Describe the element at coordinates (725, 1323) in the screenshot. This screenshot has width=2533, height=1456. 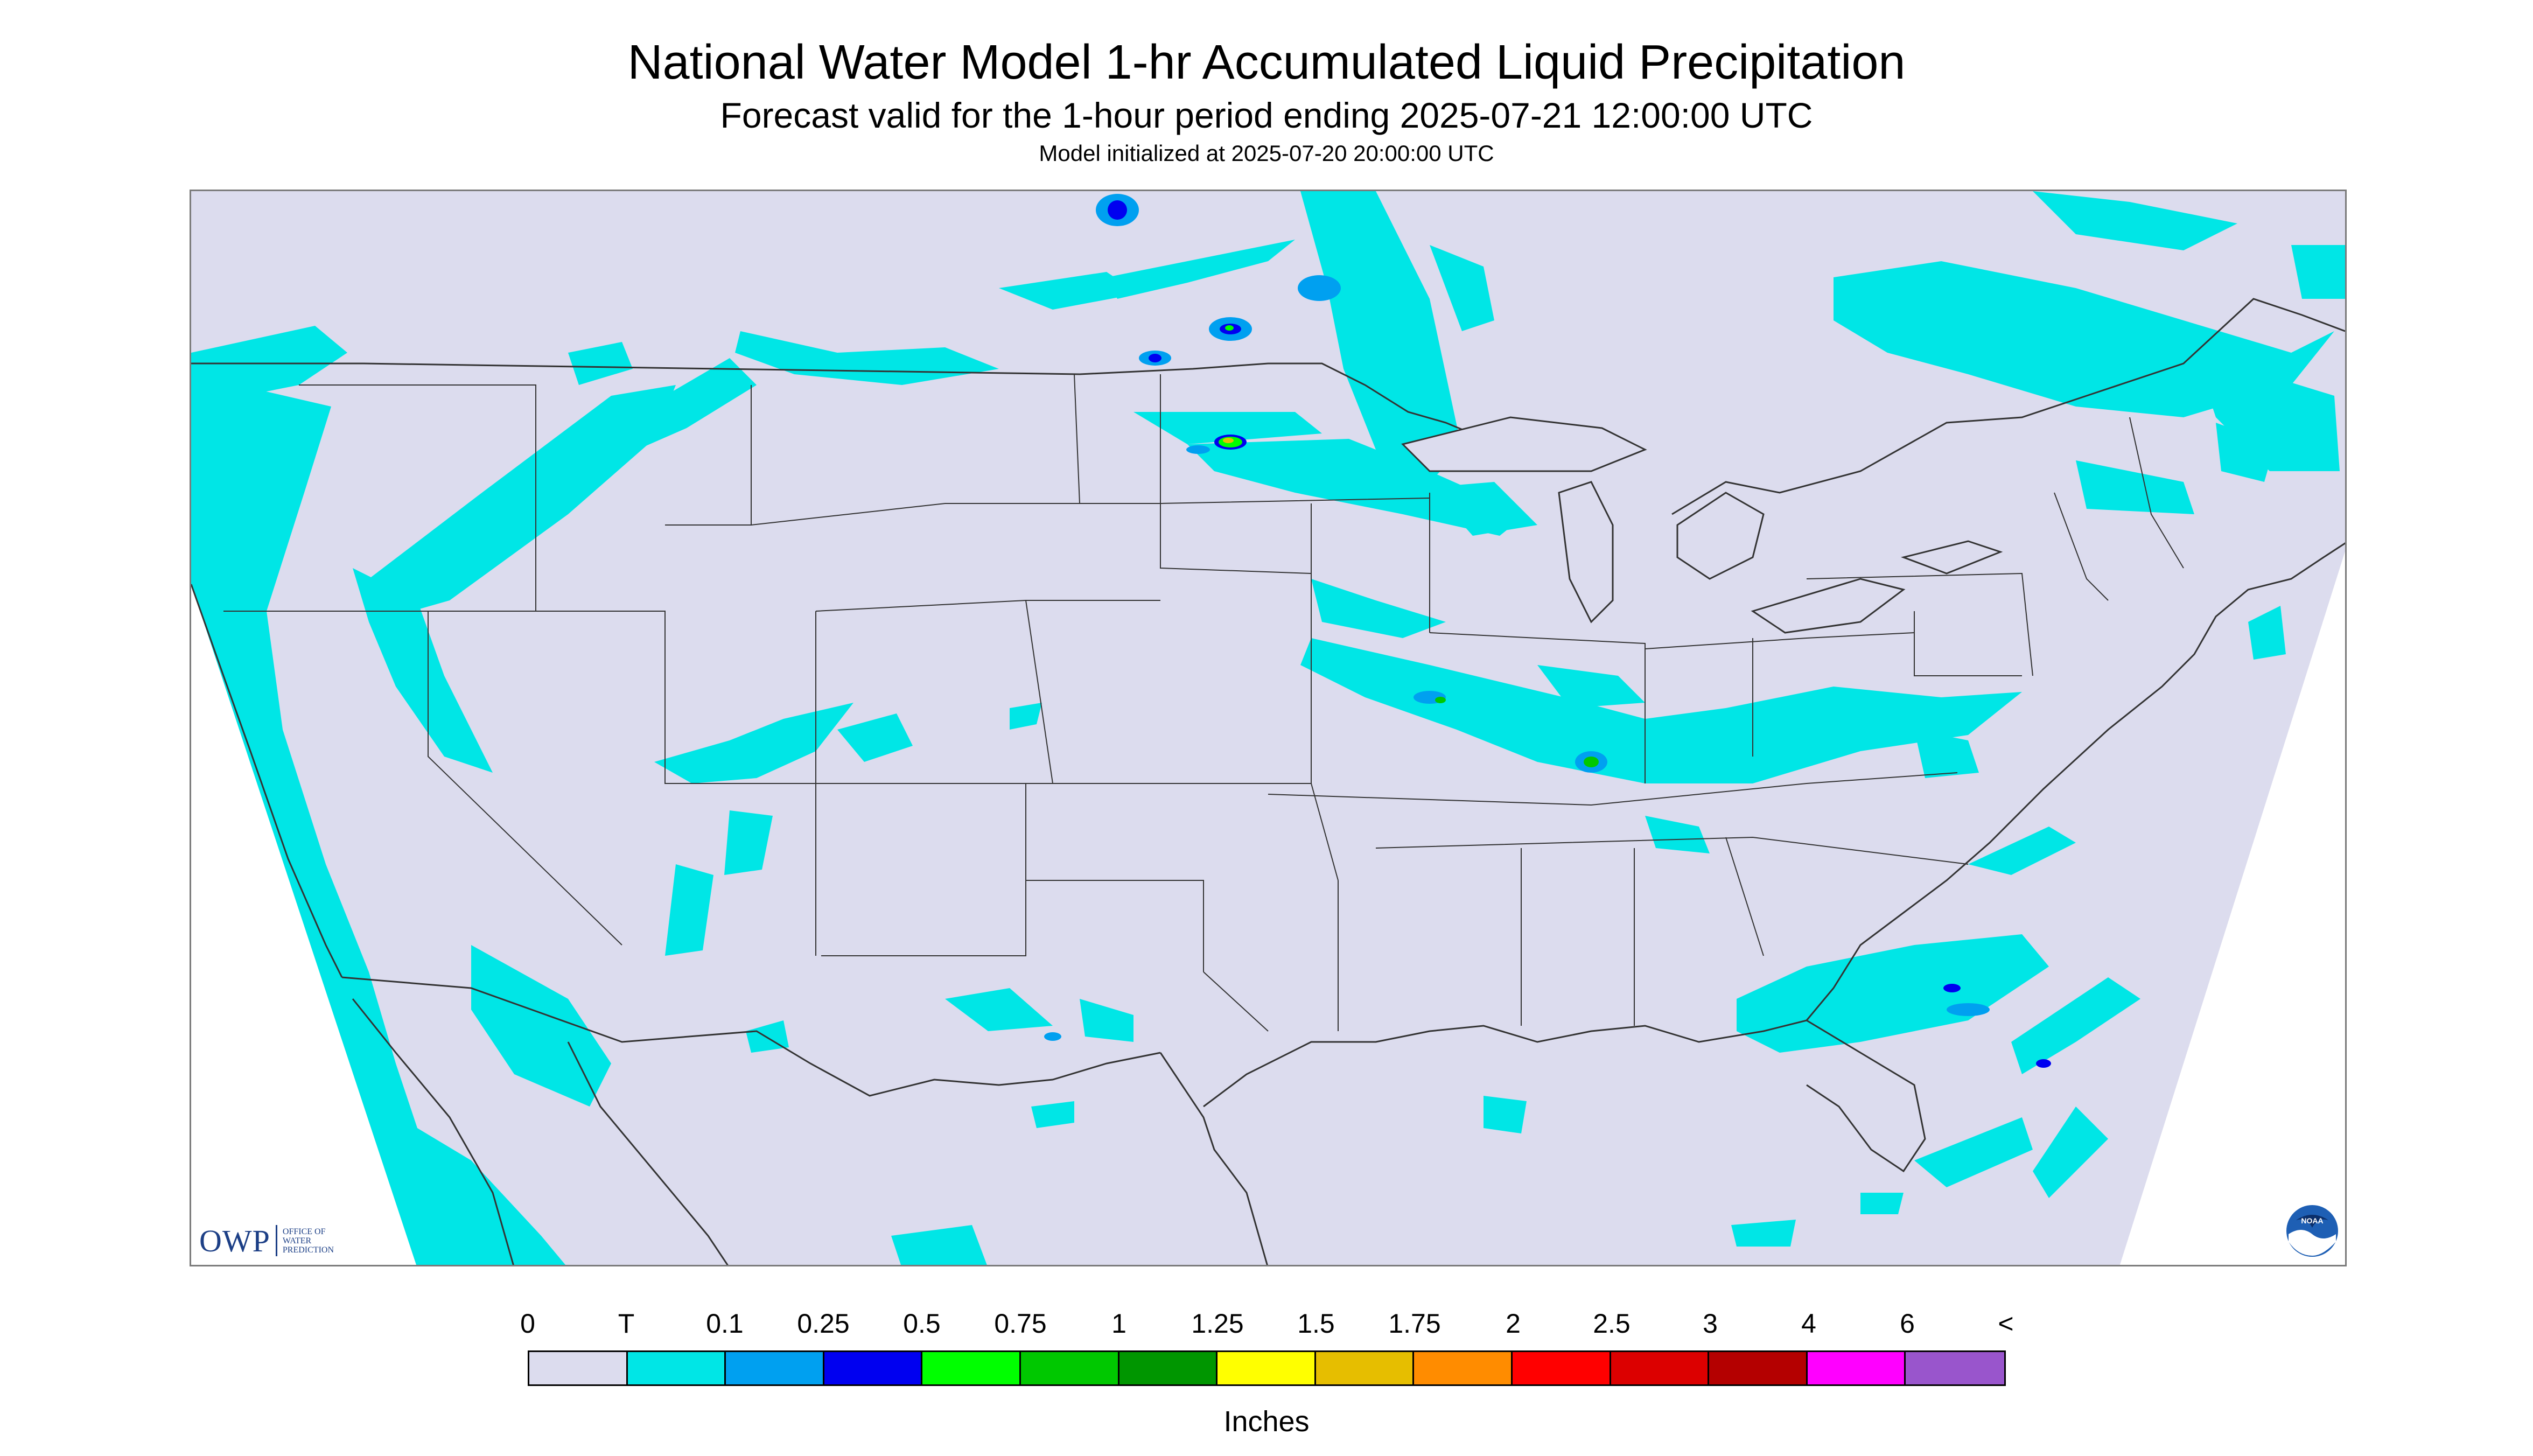
I see `legend-tick-label: 0.1` at that location.